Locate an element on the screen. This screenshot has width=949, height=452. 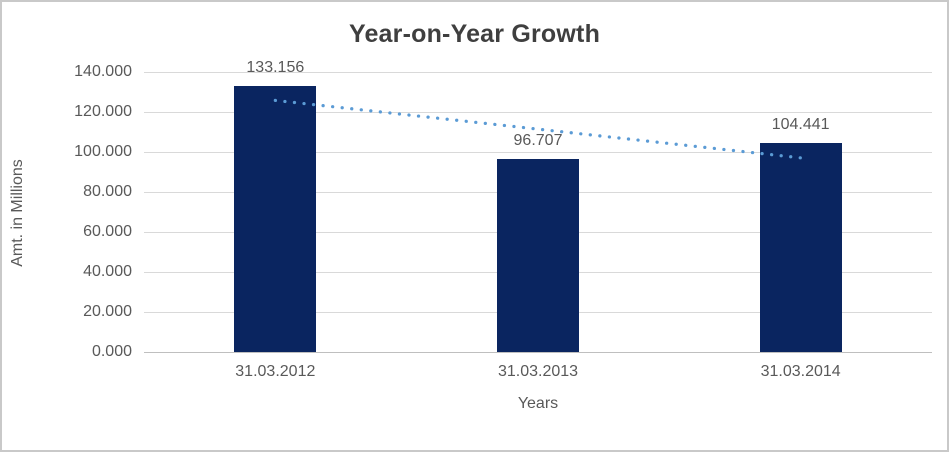
x-axis-line is located at coordinates (538, 352).